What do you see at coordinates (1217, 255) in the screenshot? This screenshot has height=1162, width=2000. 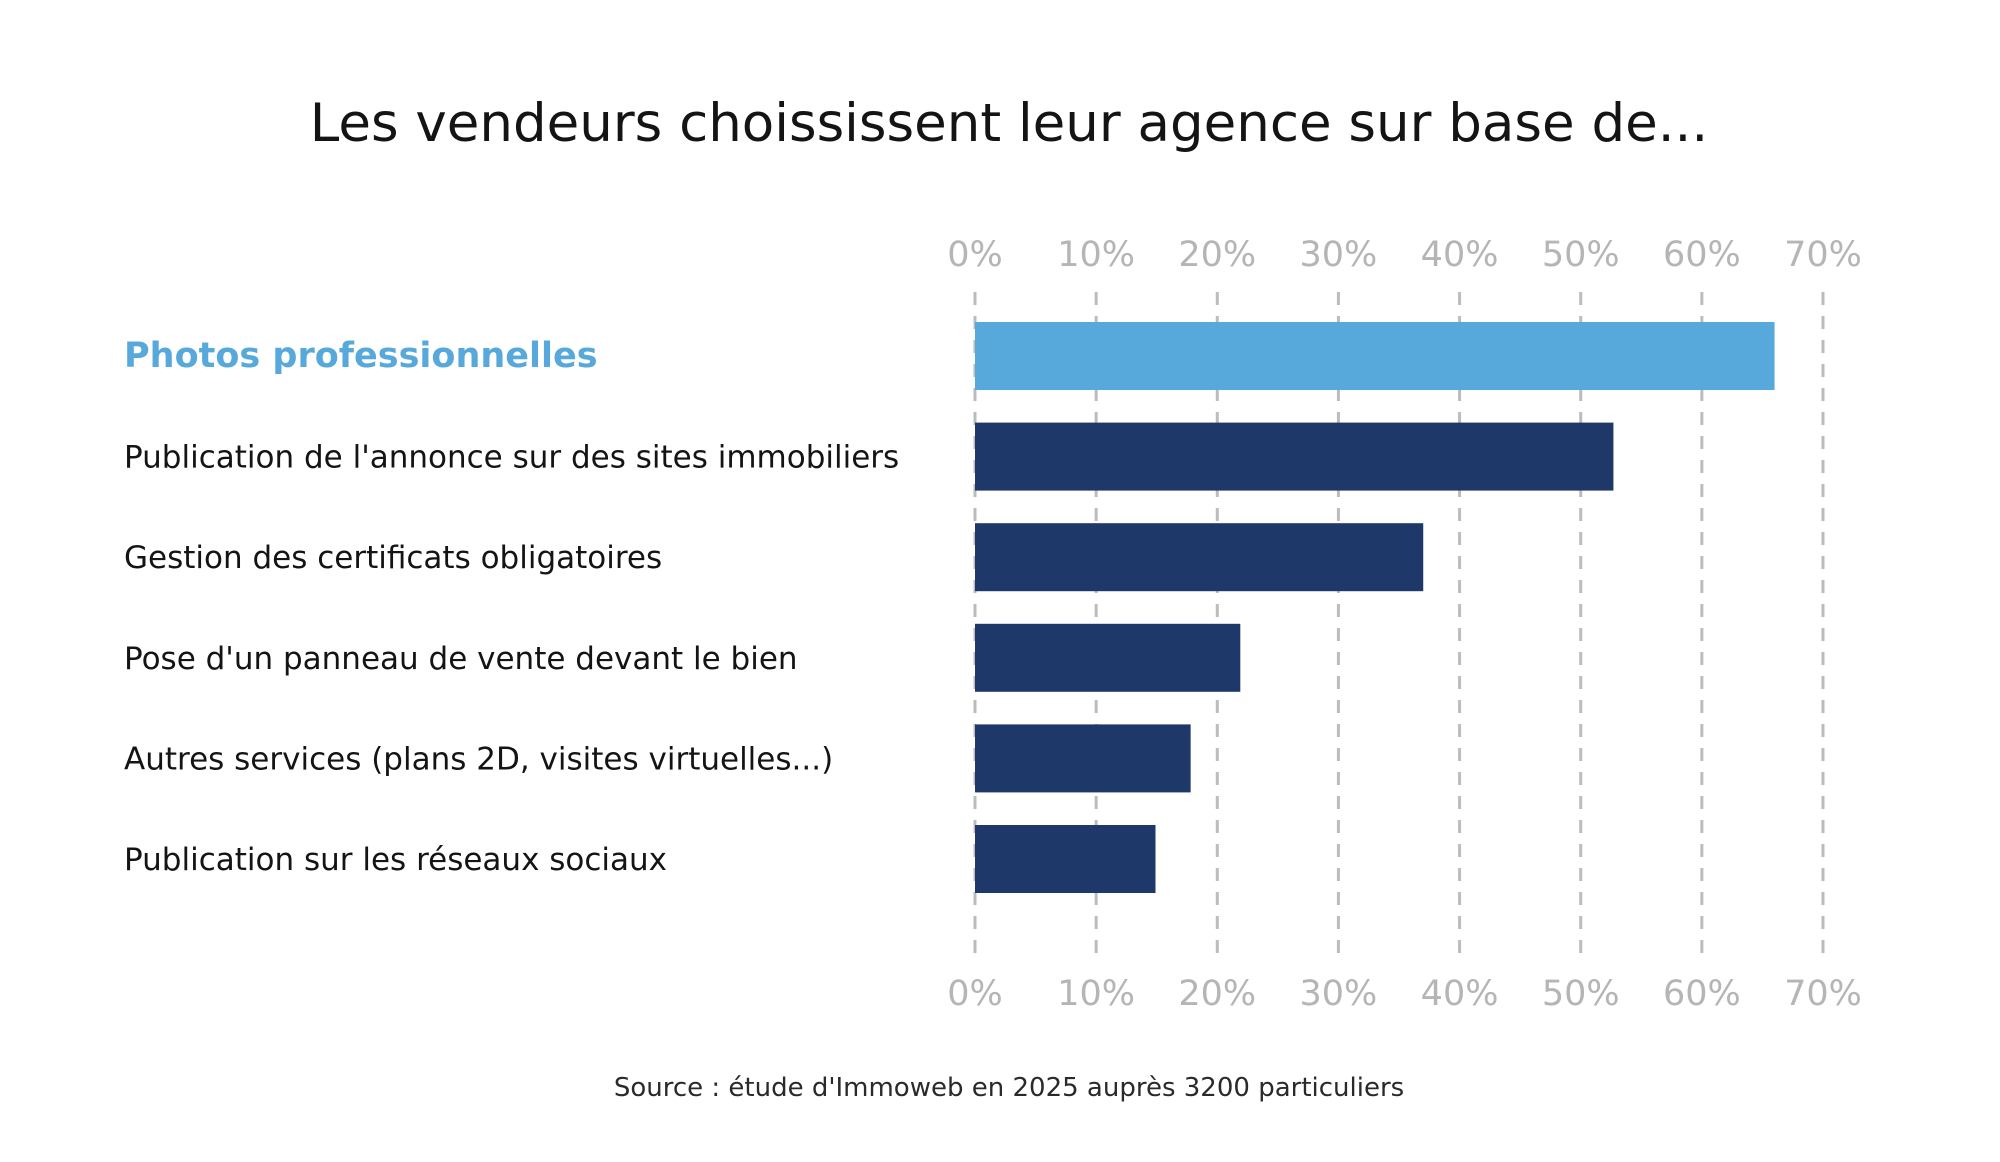 I see `x-tick-top-20: 20%` at bounding box center [1217, 255].